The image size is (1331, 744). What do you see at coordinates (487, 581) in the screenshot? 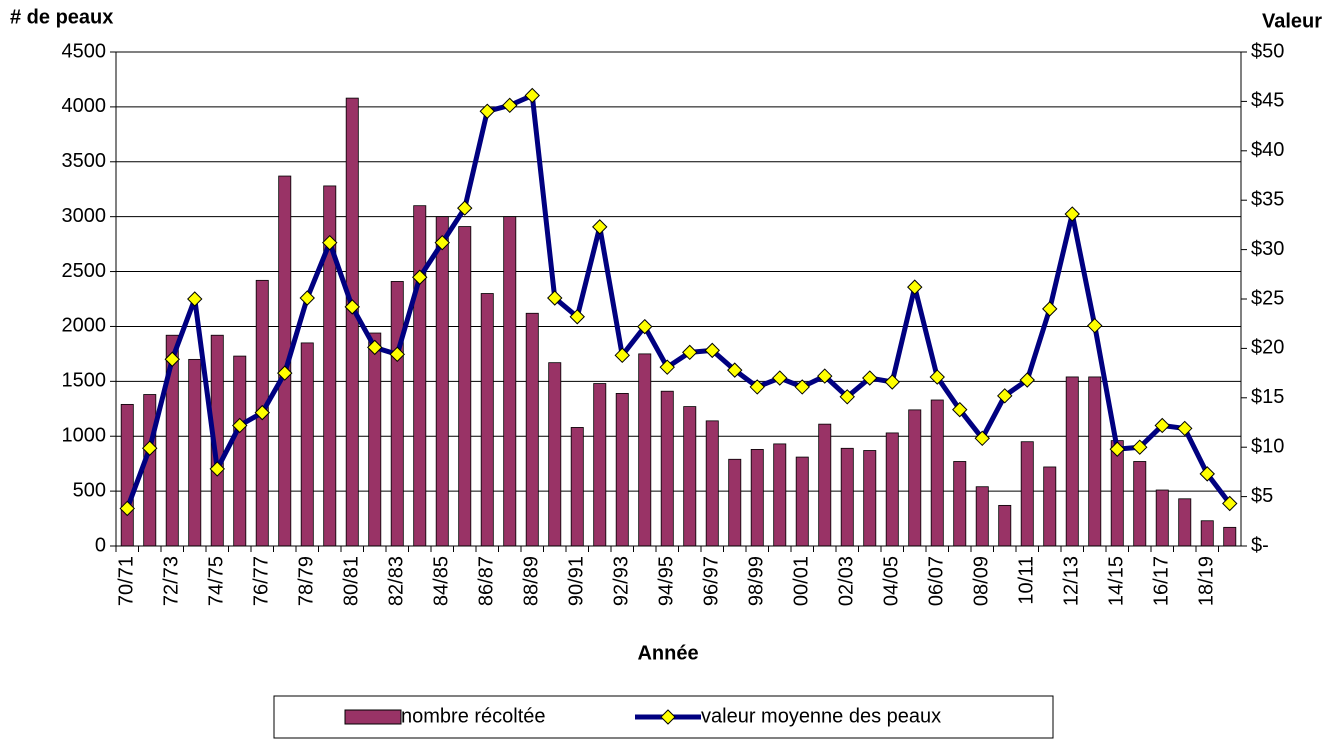
I see `x-tick-label: 86/87` at bounding box center [487, 581].